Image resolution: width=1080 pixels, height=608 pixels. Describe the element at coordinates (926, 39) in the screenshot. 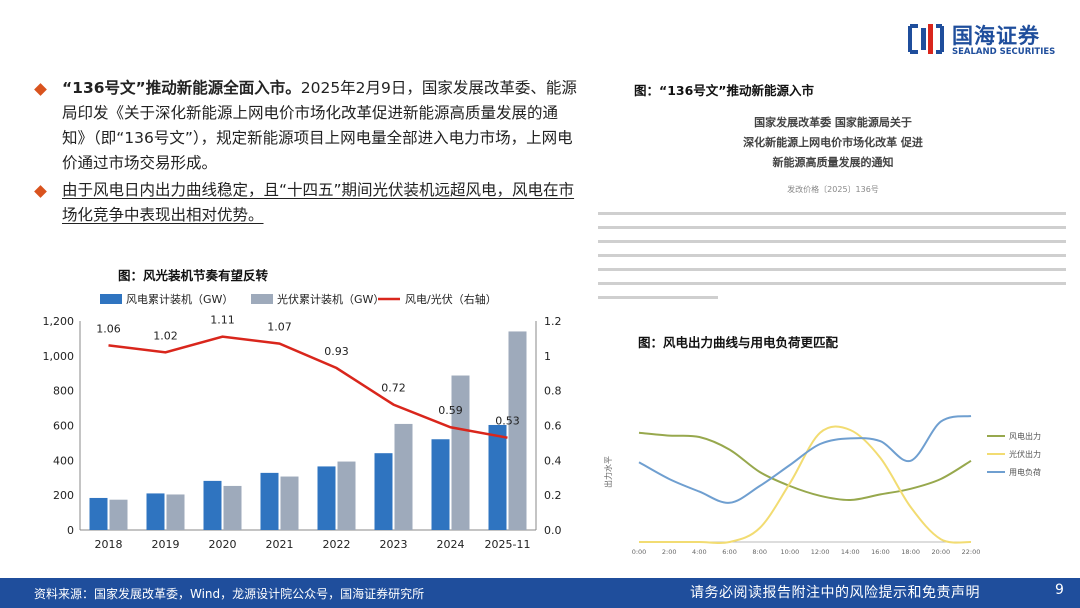

I see `sealand-logo-mark-icon` at that location.